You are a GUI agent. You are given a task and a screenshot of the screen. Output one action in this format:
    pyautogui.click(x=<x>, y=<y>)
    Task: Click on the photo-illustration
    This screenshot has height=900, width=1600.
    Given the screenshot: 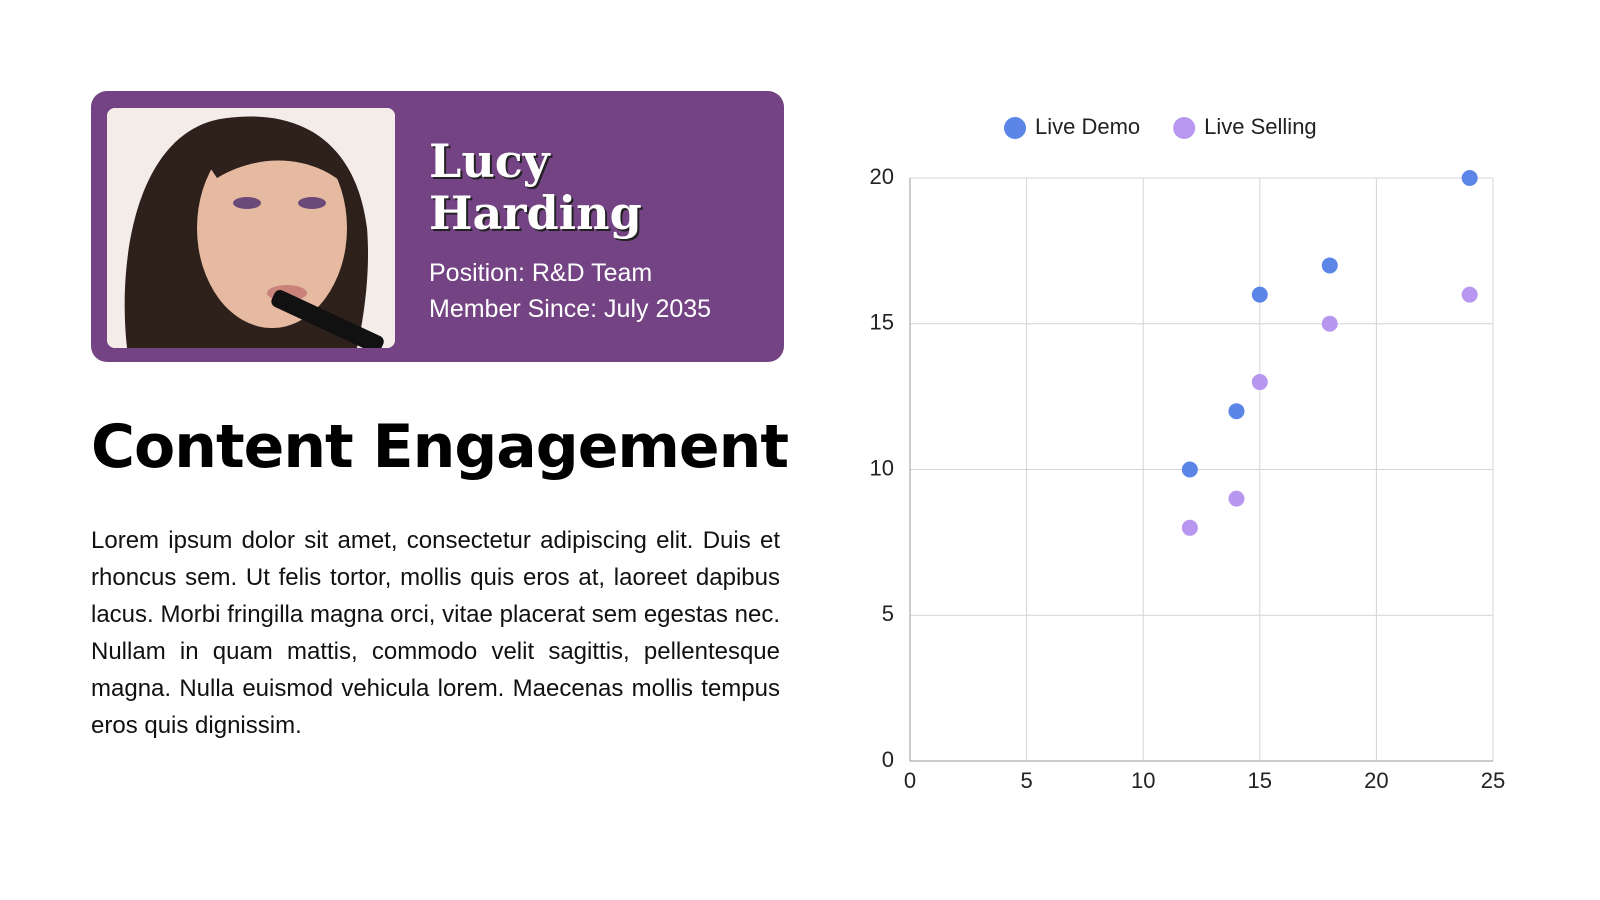 What is the action you would take?
    pyautogui.click(x=251, y=228)
    